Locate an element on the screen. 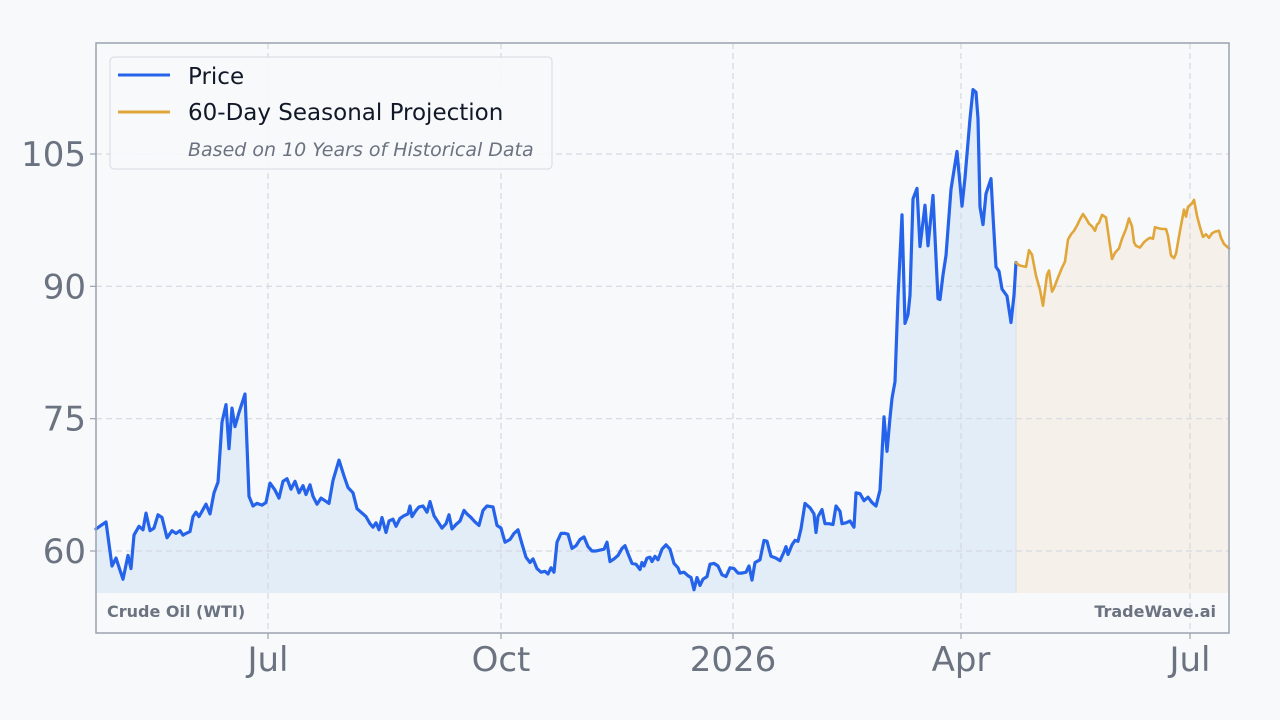  x-axis: Jul Oct 2026 Apr Jul is located at coordinates (728, 656).